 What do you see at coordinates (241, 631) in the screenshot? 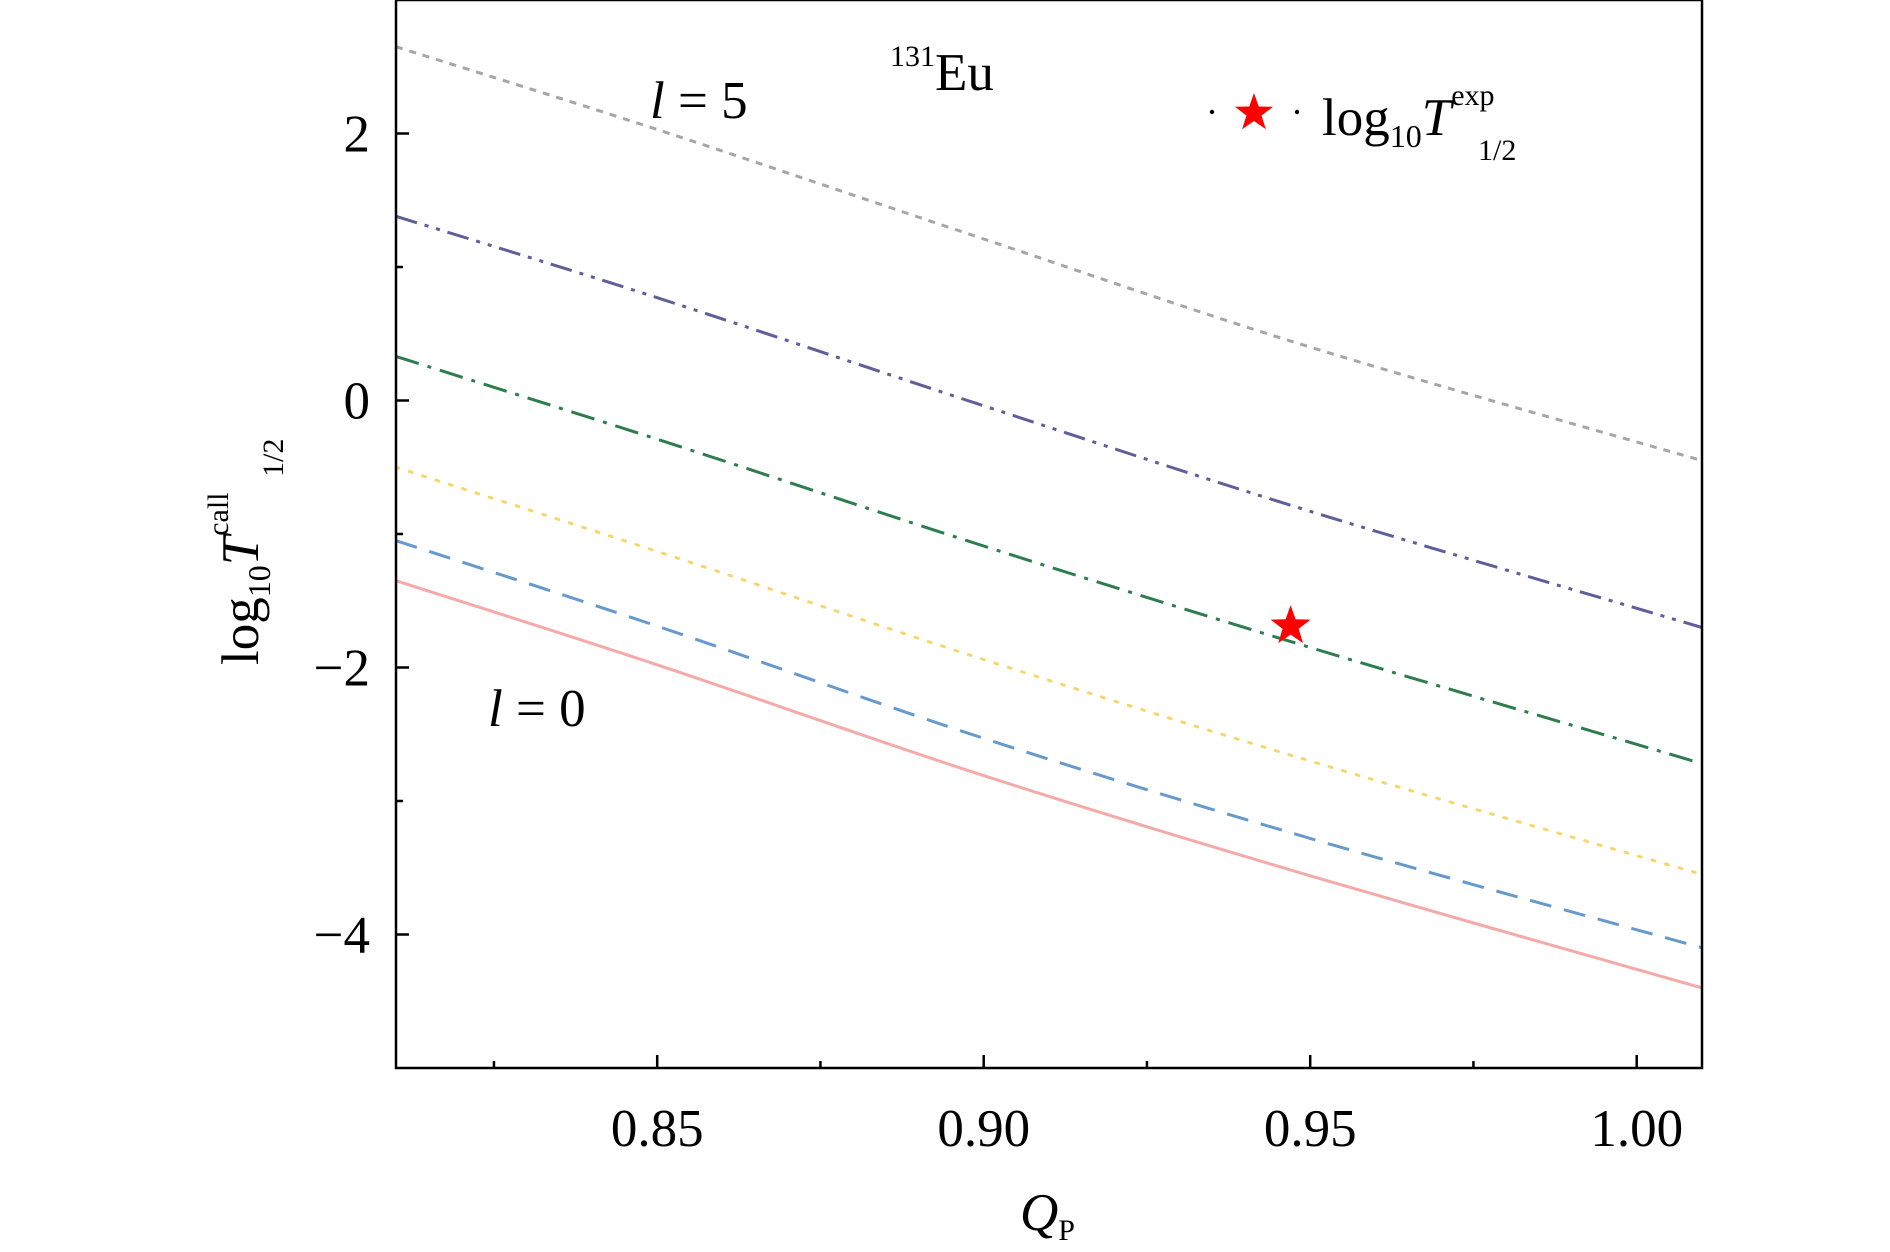
I see `y-axis-label-prefix: log` at bounding box center [241, 631].